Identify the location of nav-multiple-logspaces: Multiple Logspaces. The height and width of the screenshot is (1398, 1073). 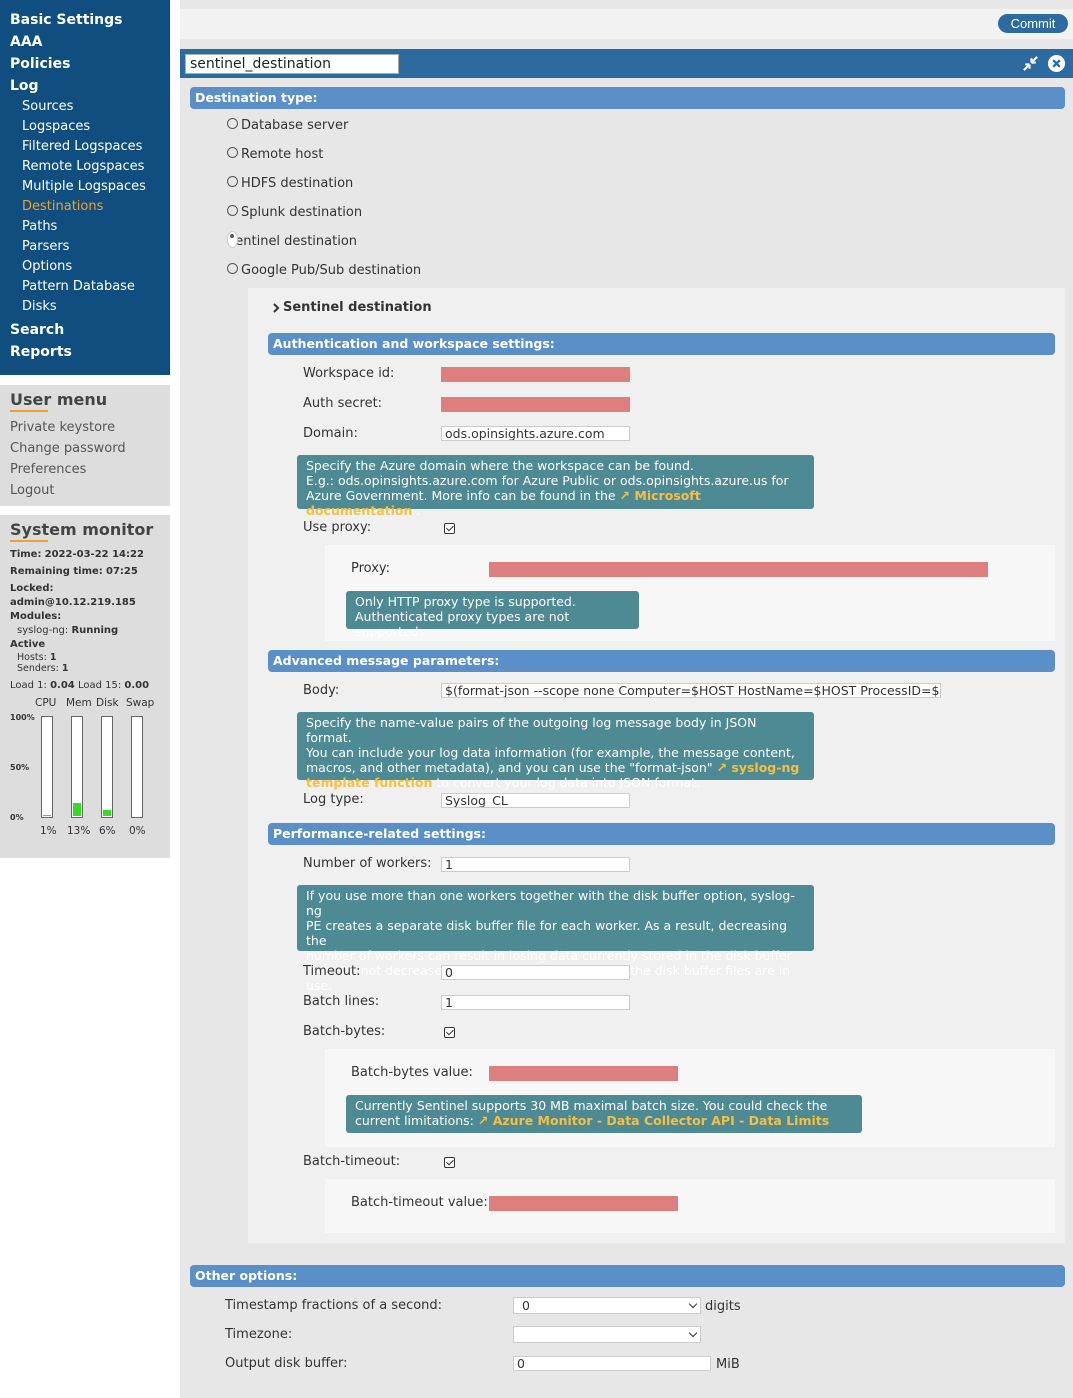
(84, 186).